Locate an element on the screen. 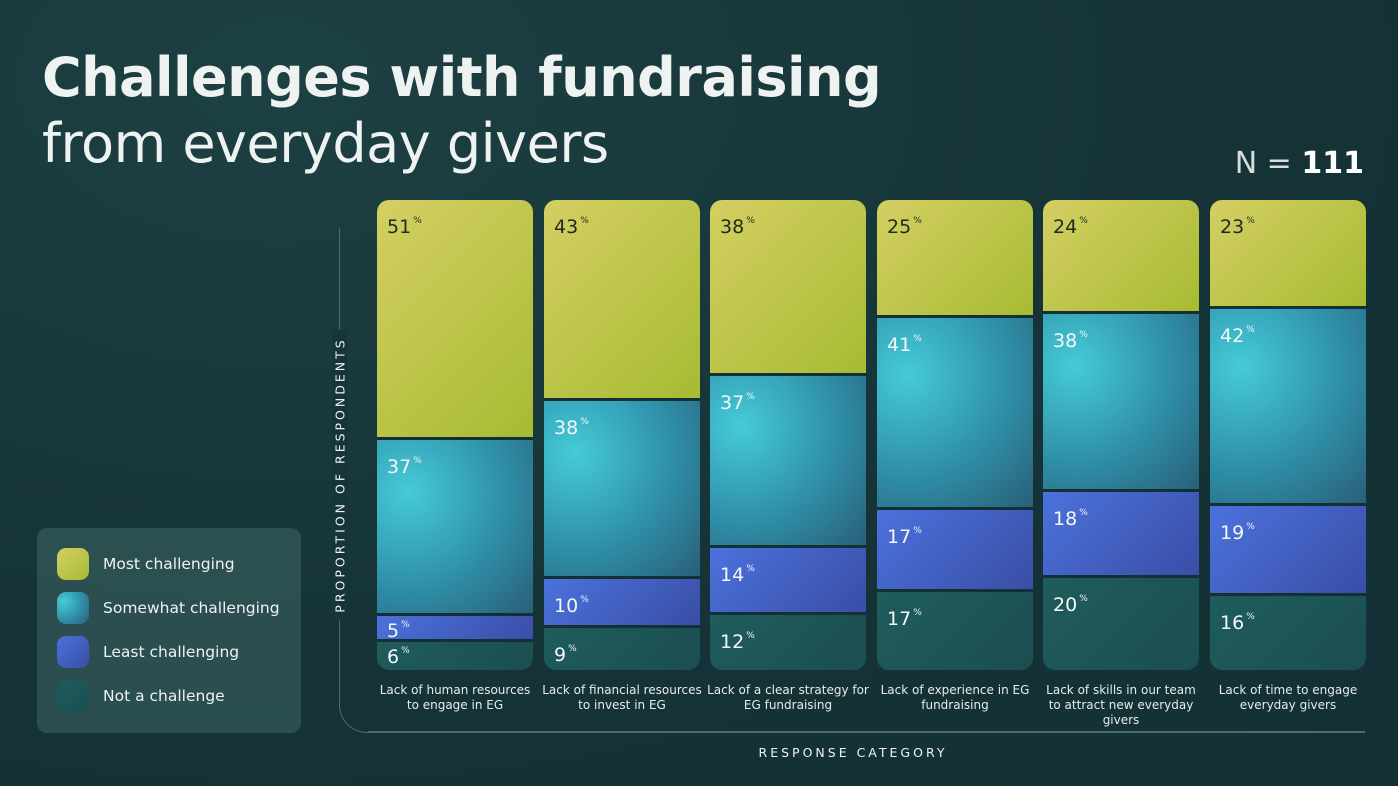 The width and height of the screenshot is (1398, 786). data-label: 41% is located at coordinates (904, 345).